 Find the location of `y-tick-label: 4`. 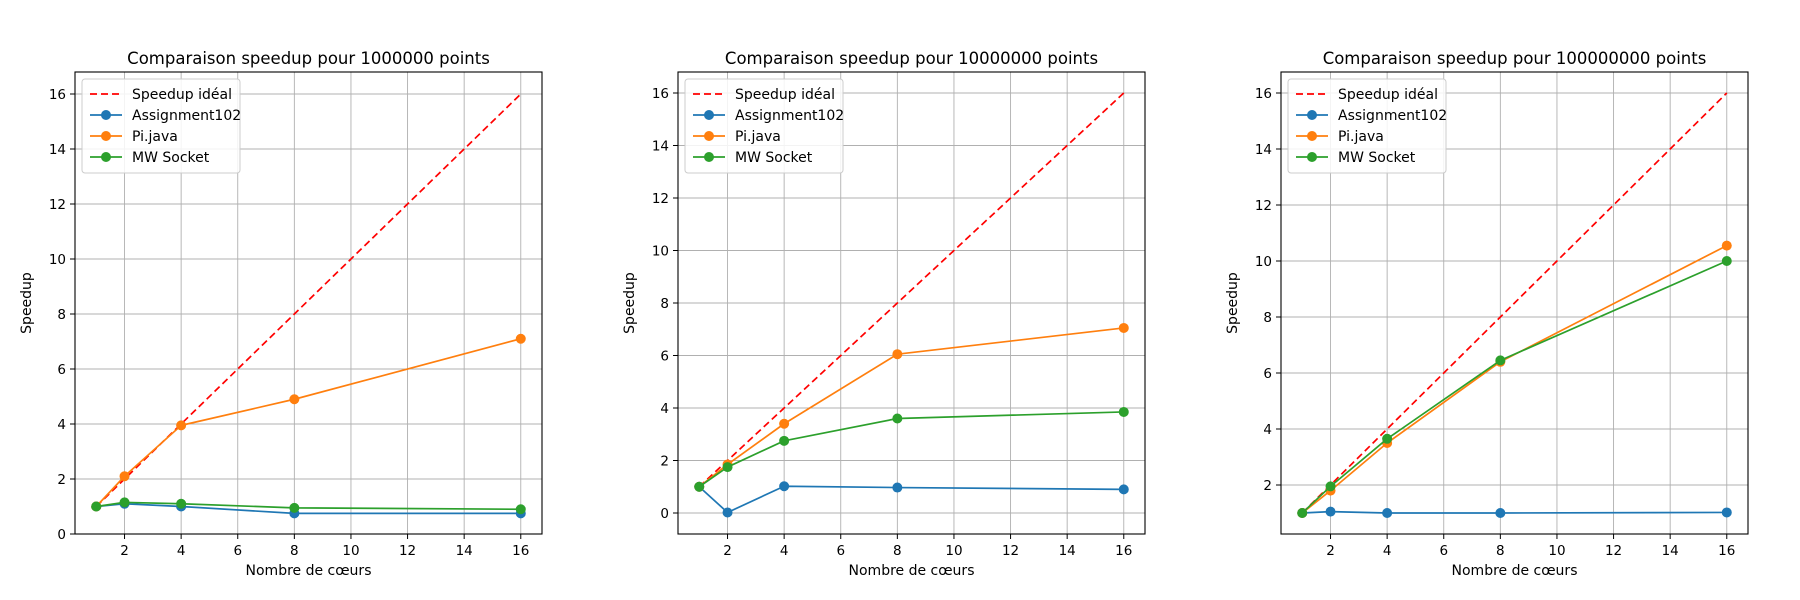

y-tick-label: 4 is located at coordinates (61, 425).